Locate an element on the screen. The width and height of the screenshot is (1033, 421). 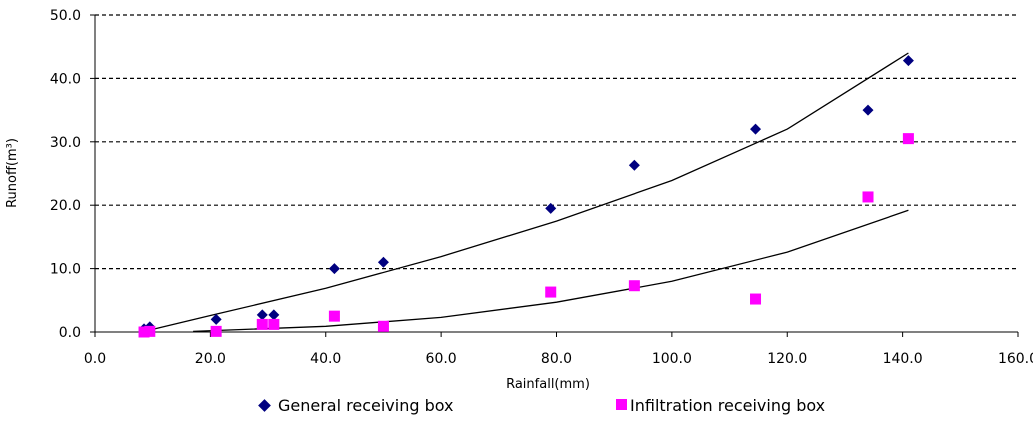
y-tick-label: 30.0 is located at coordinates (65, 143).